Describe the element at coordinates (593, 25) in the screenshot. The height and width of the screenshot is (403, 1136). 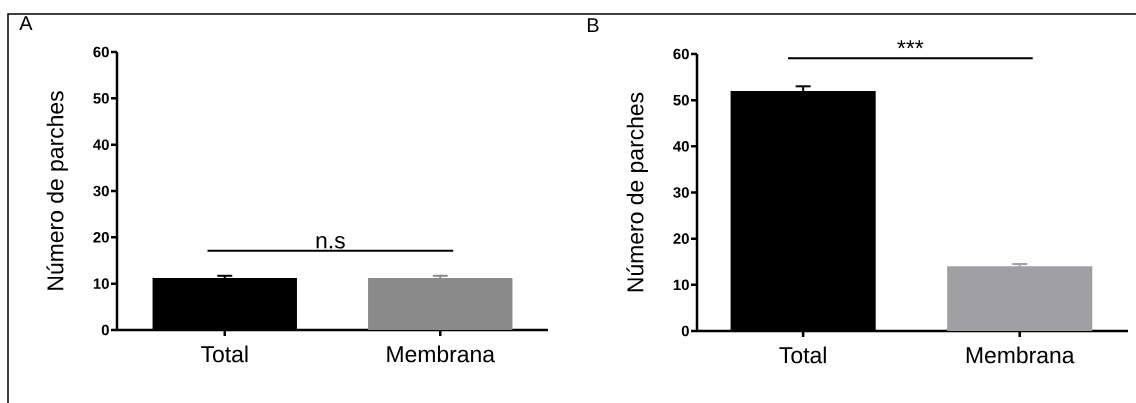
I see `chart-title: B` at that location.